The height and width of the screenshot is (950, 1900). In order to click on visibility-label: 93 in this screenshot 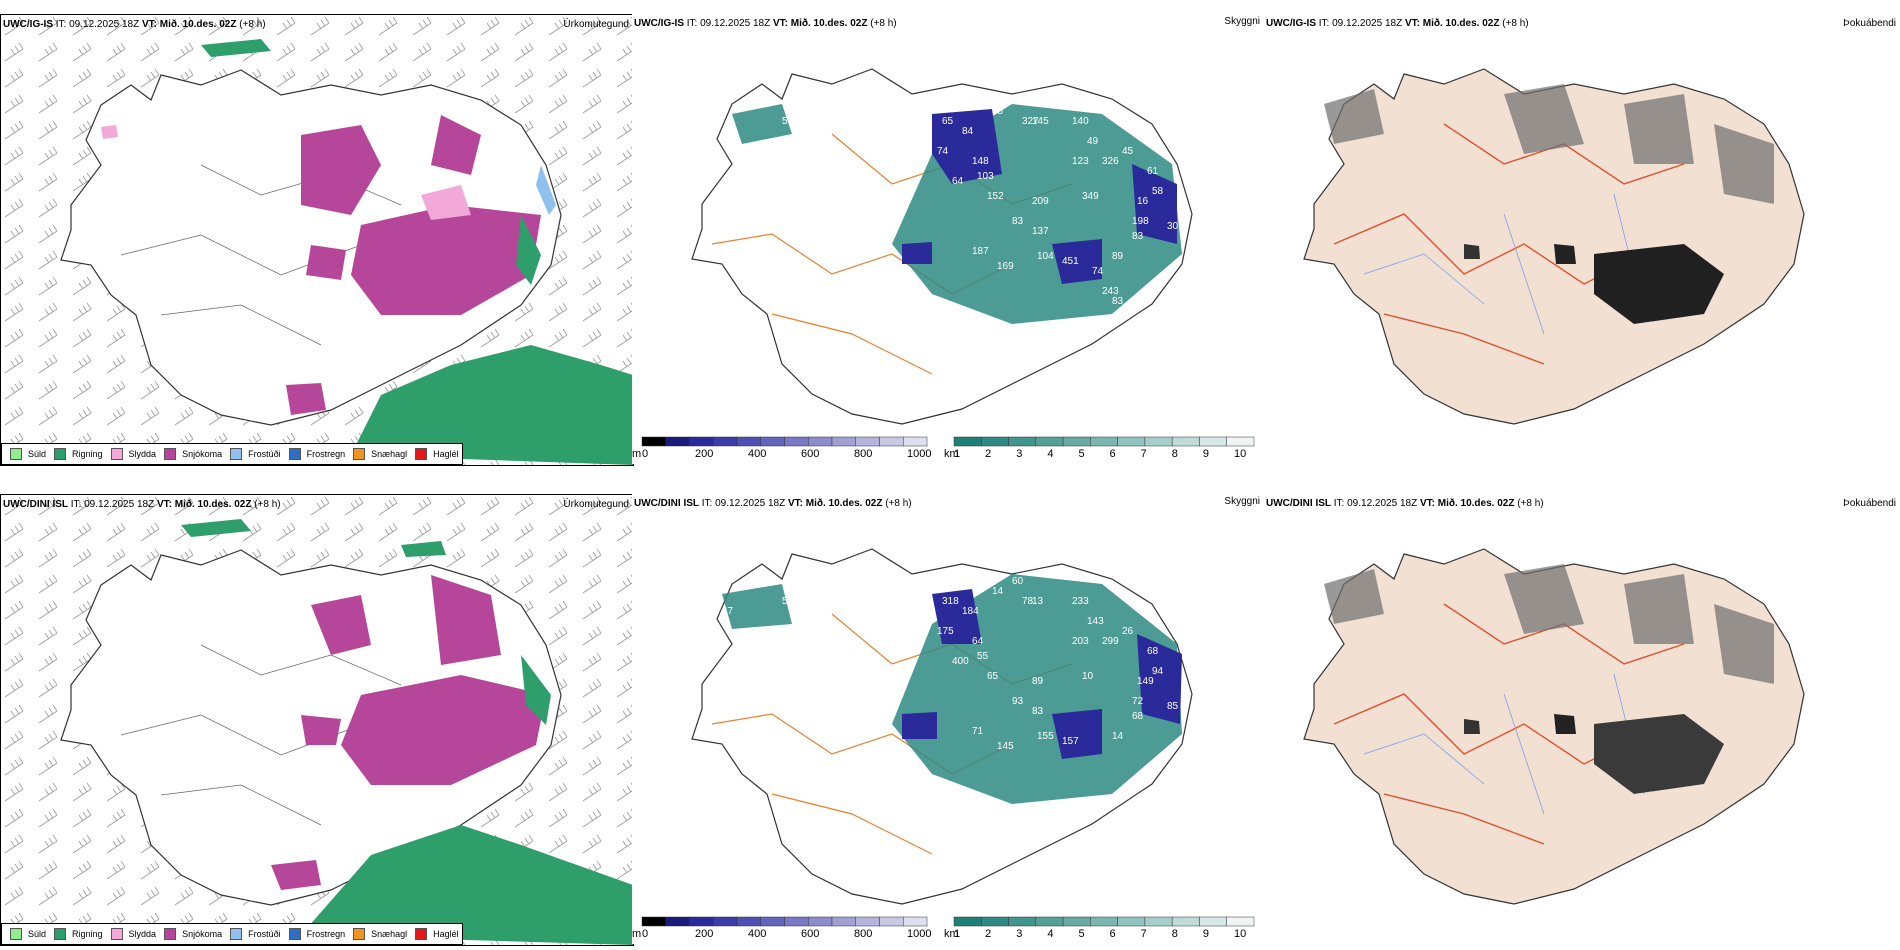, I will do `click(1018, 701)`.